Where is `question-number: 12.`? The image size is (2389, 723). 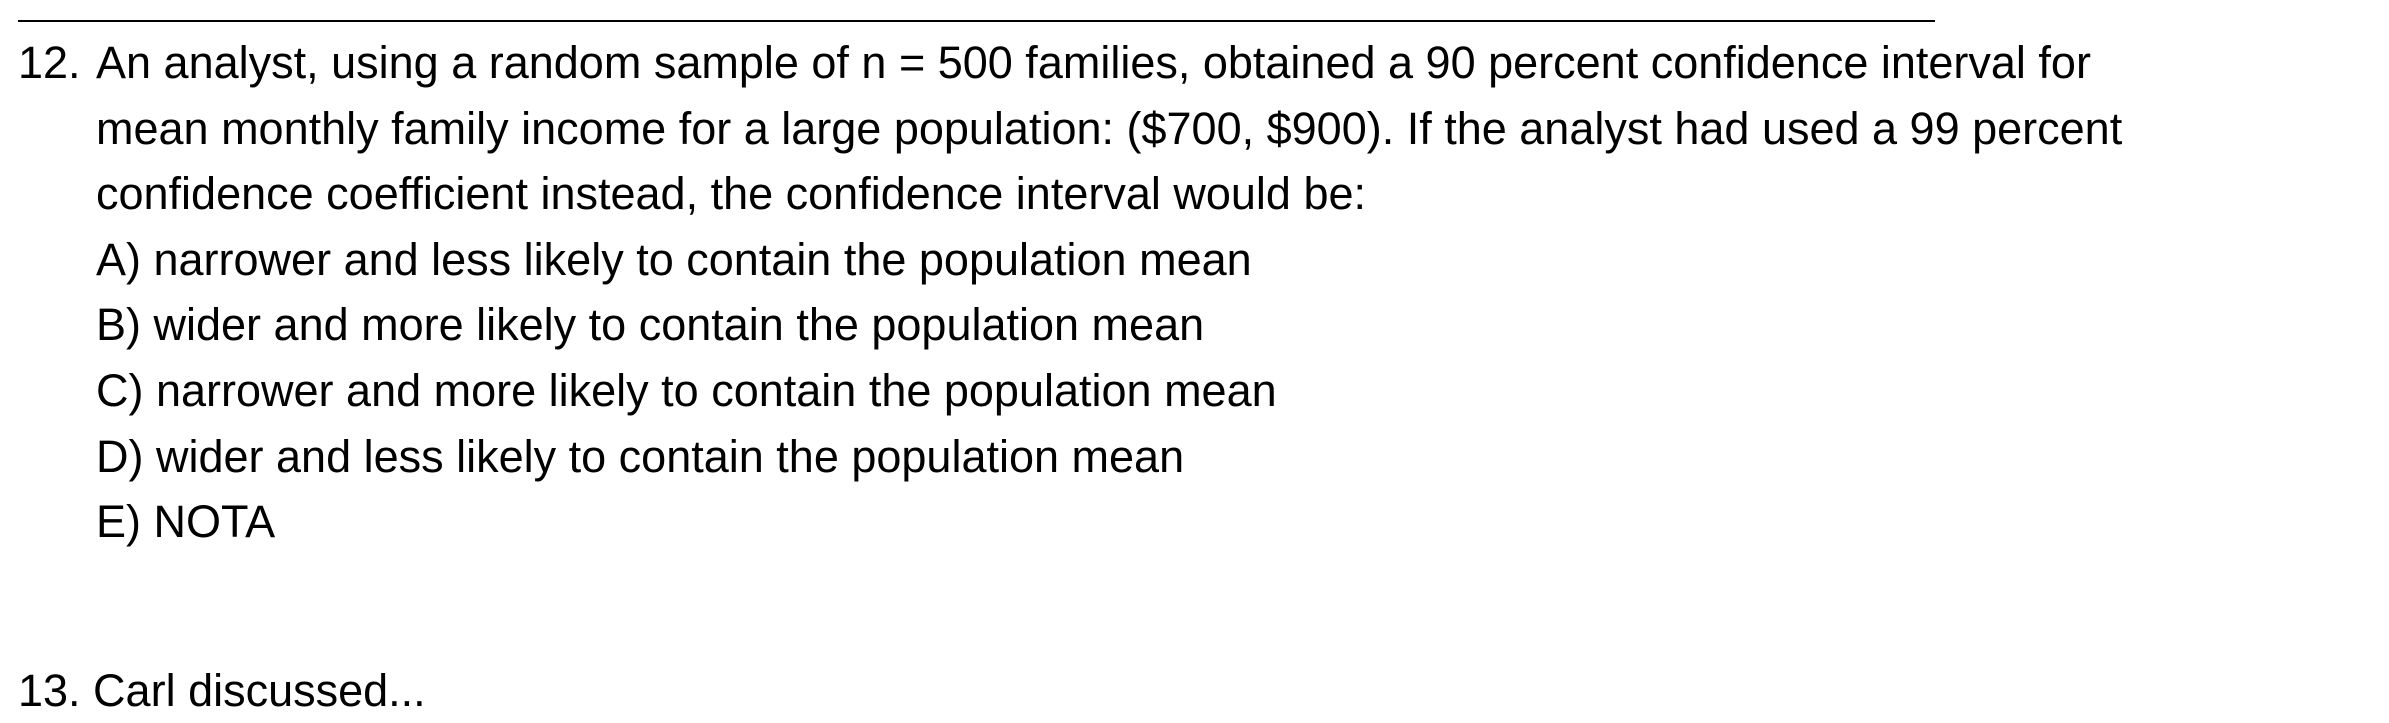
question-number: 12. is located at coordinates (49, 62).